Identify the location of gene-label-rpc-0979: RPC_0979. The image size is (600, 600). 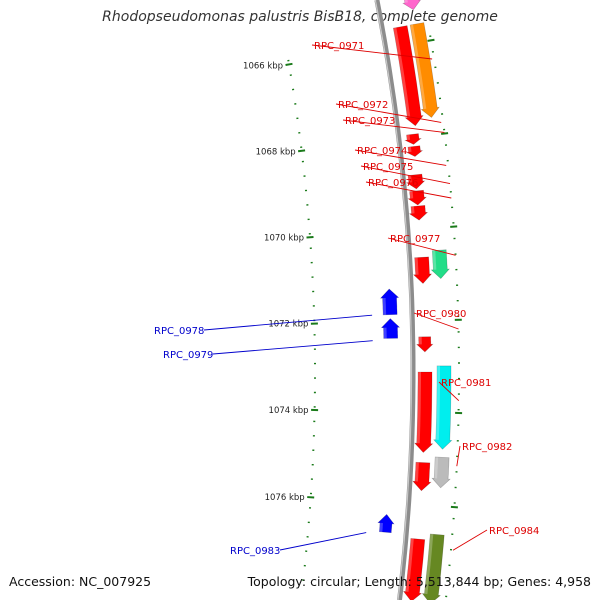
(188, 355).